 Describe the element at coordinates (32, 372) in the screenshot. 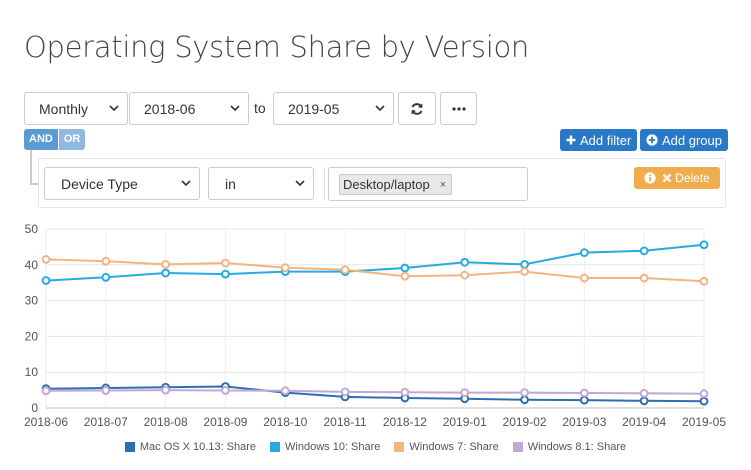

I see `y-tick-label: 10` at that location.